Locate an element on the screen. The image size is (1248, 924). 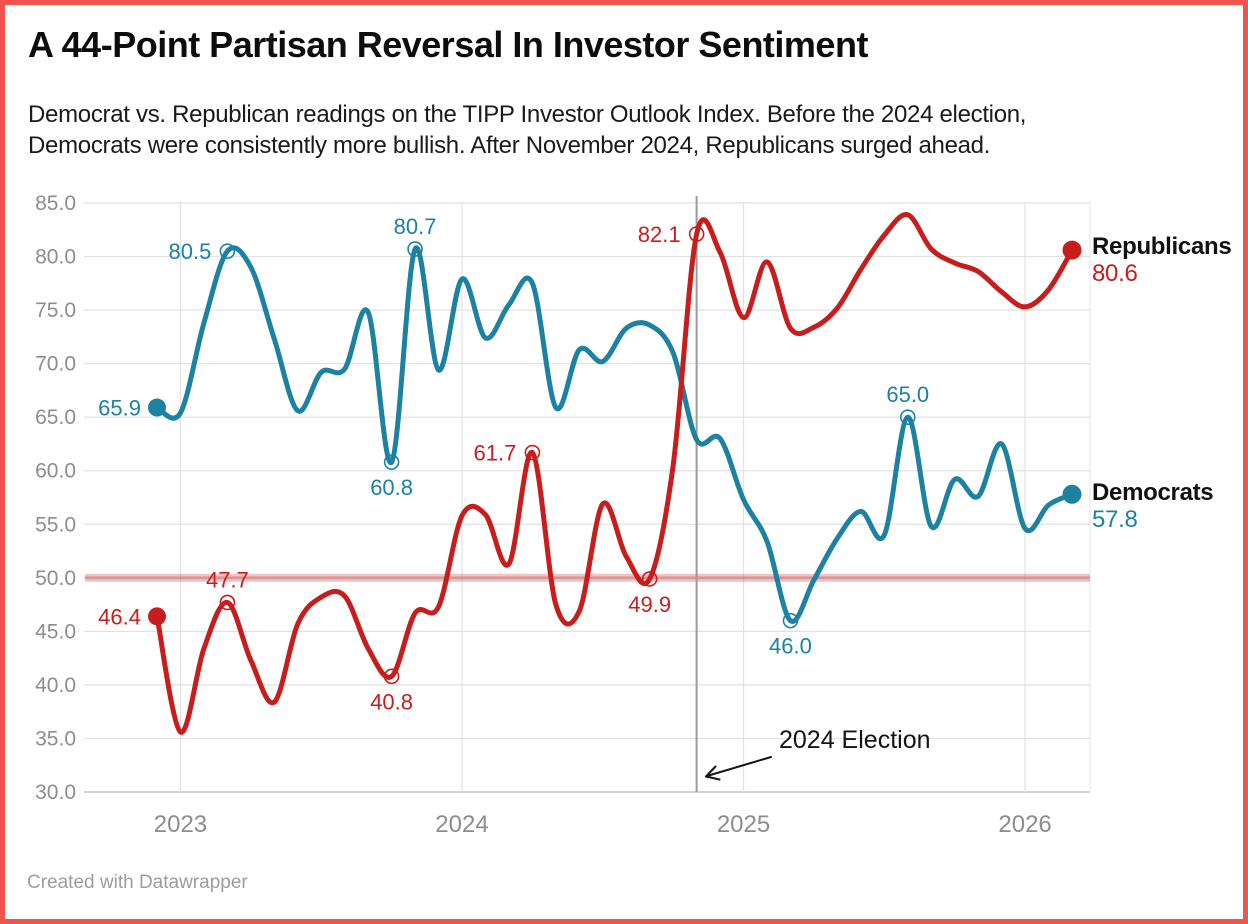
republicans-end-dot is located at coordinates (1072, 250).